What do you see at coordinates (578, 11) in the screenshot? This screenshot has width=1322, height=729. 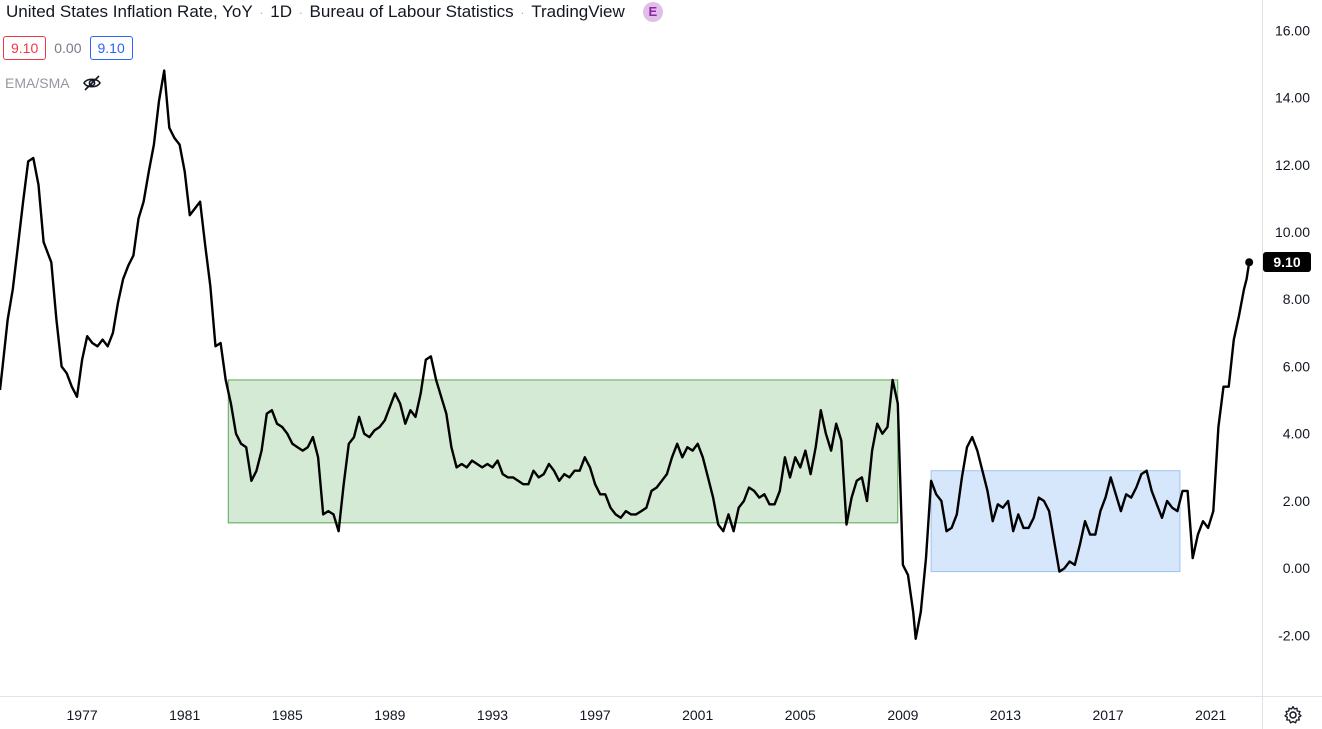 I see `platform-label: TradingView` at bounding box center [578, 11].